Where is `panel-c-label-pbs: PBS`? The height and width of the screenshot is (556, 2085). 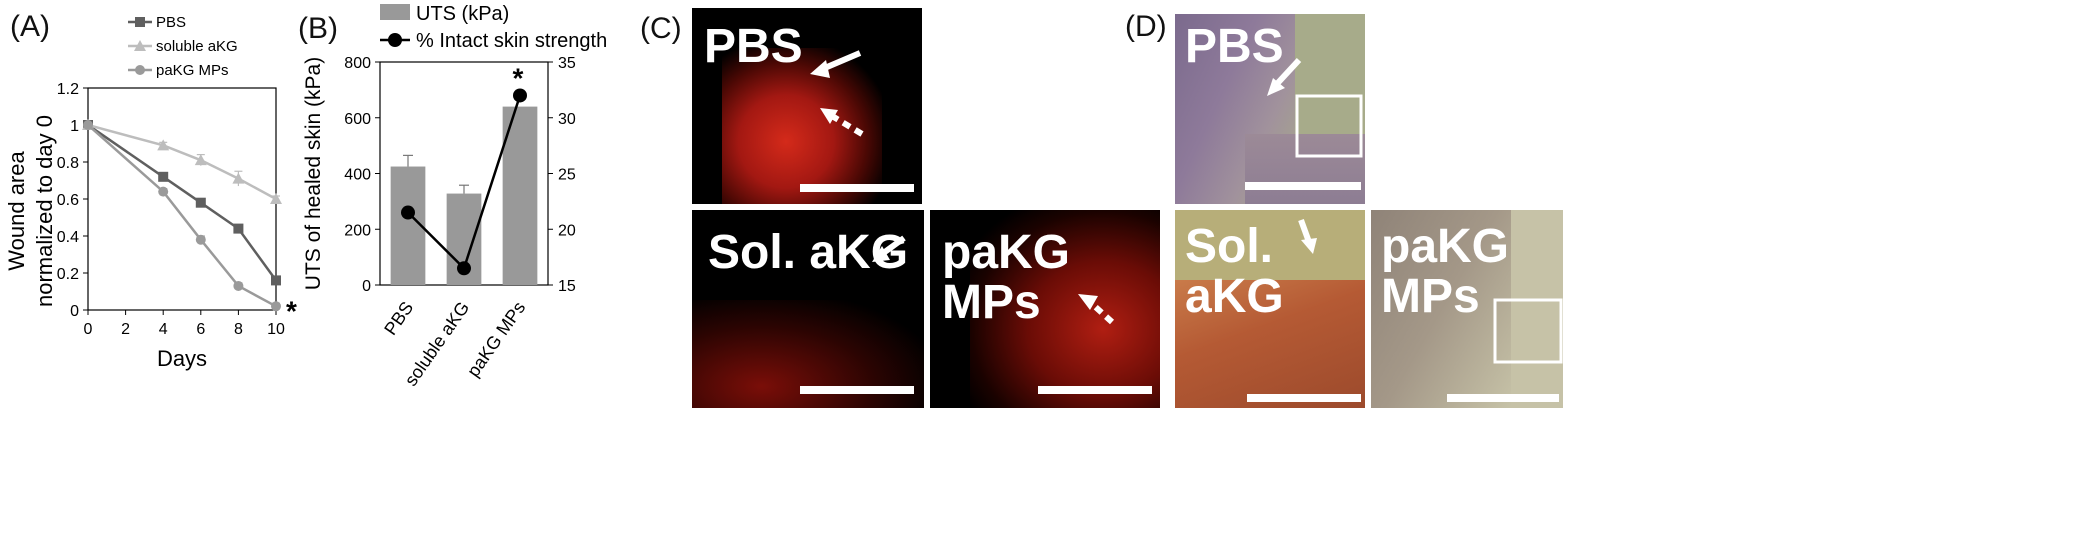
panel-c-label-pbs: PBS is located at coordinates (753, 46).